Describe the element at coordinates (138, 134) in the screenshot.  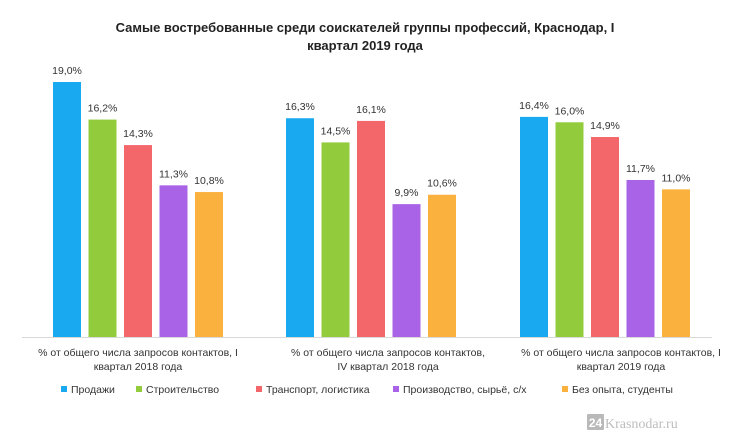
I see `data-label-3-1: 14,3%` at that location.